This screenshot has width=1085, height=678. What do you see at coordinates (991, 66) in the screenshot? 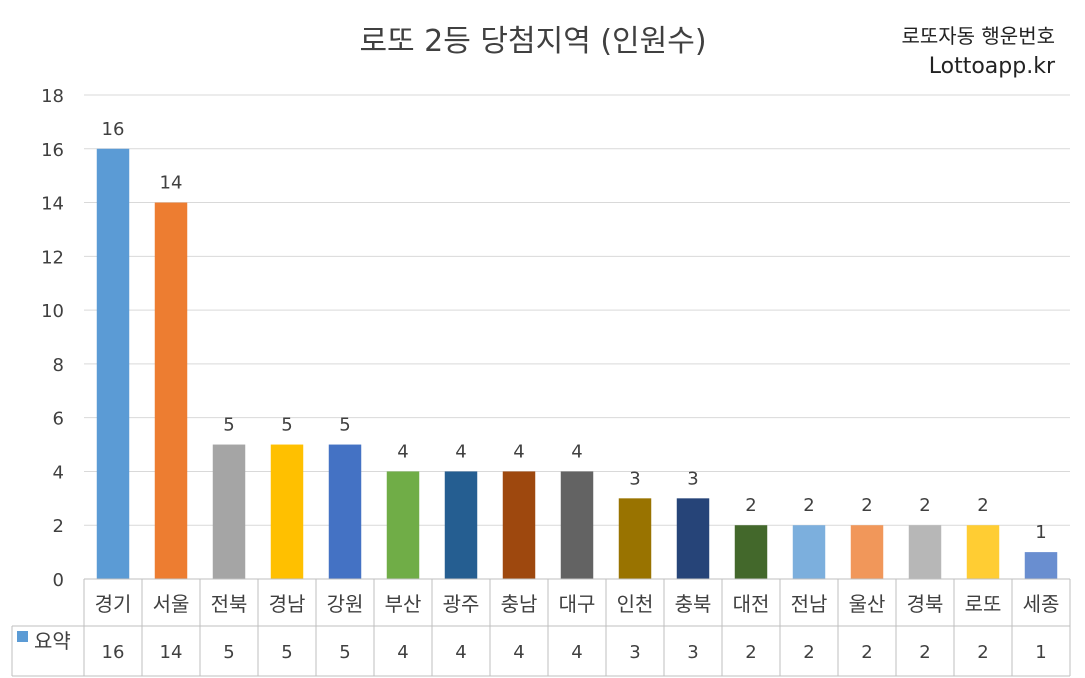
I see `brand-site: Lottoapp.kr` at bounding box center [991, 66].